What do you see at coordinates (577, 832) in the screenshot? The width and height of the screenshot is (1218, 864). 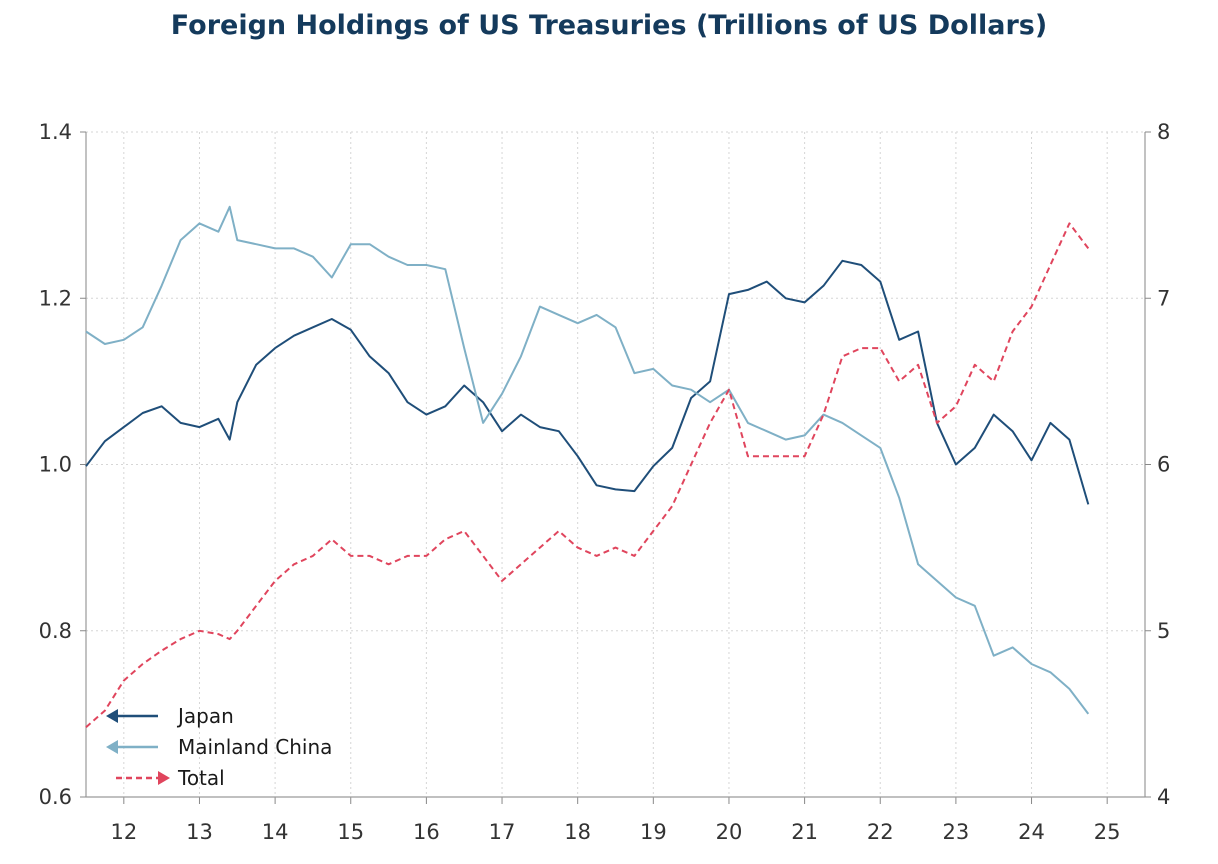 I see `x-tick-label: 18` at bounding box center [577, 832].